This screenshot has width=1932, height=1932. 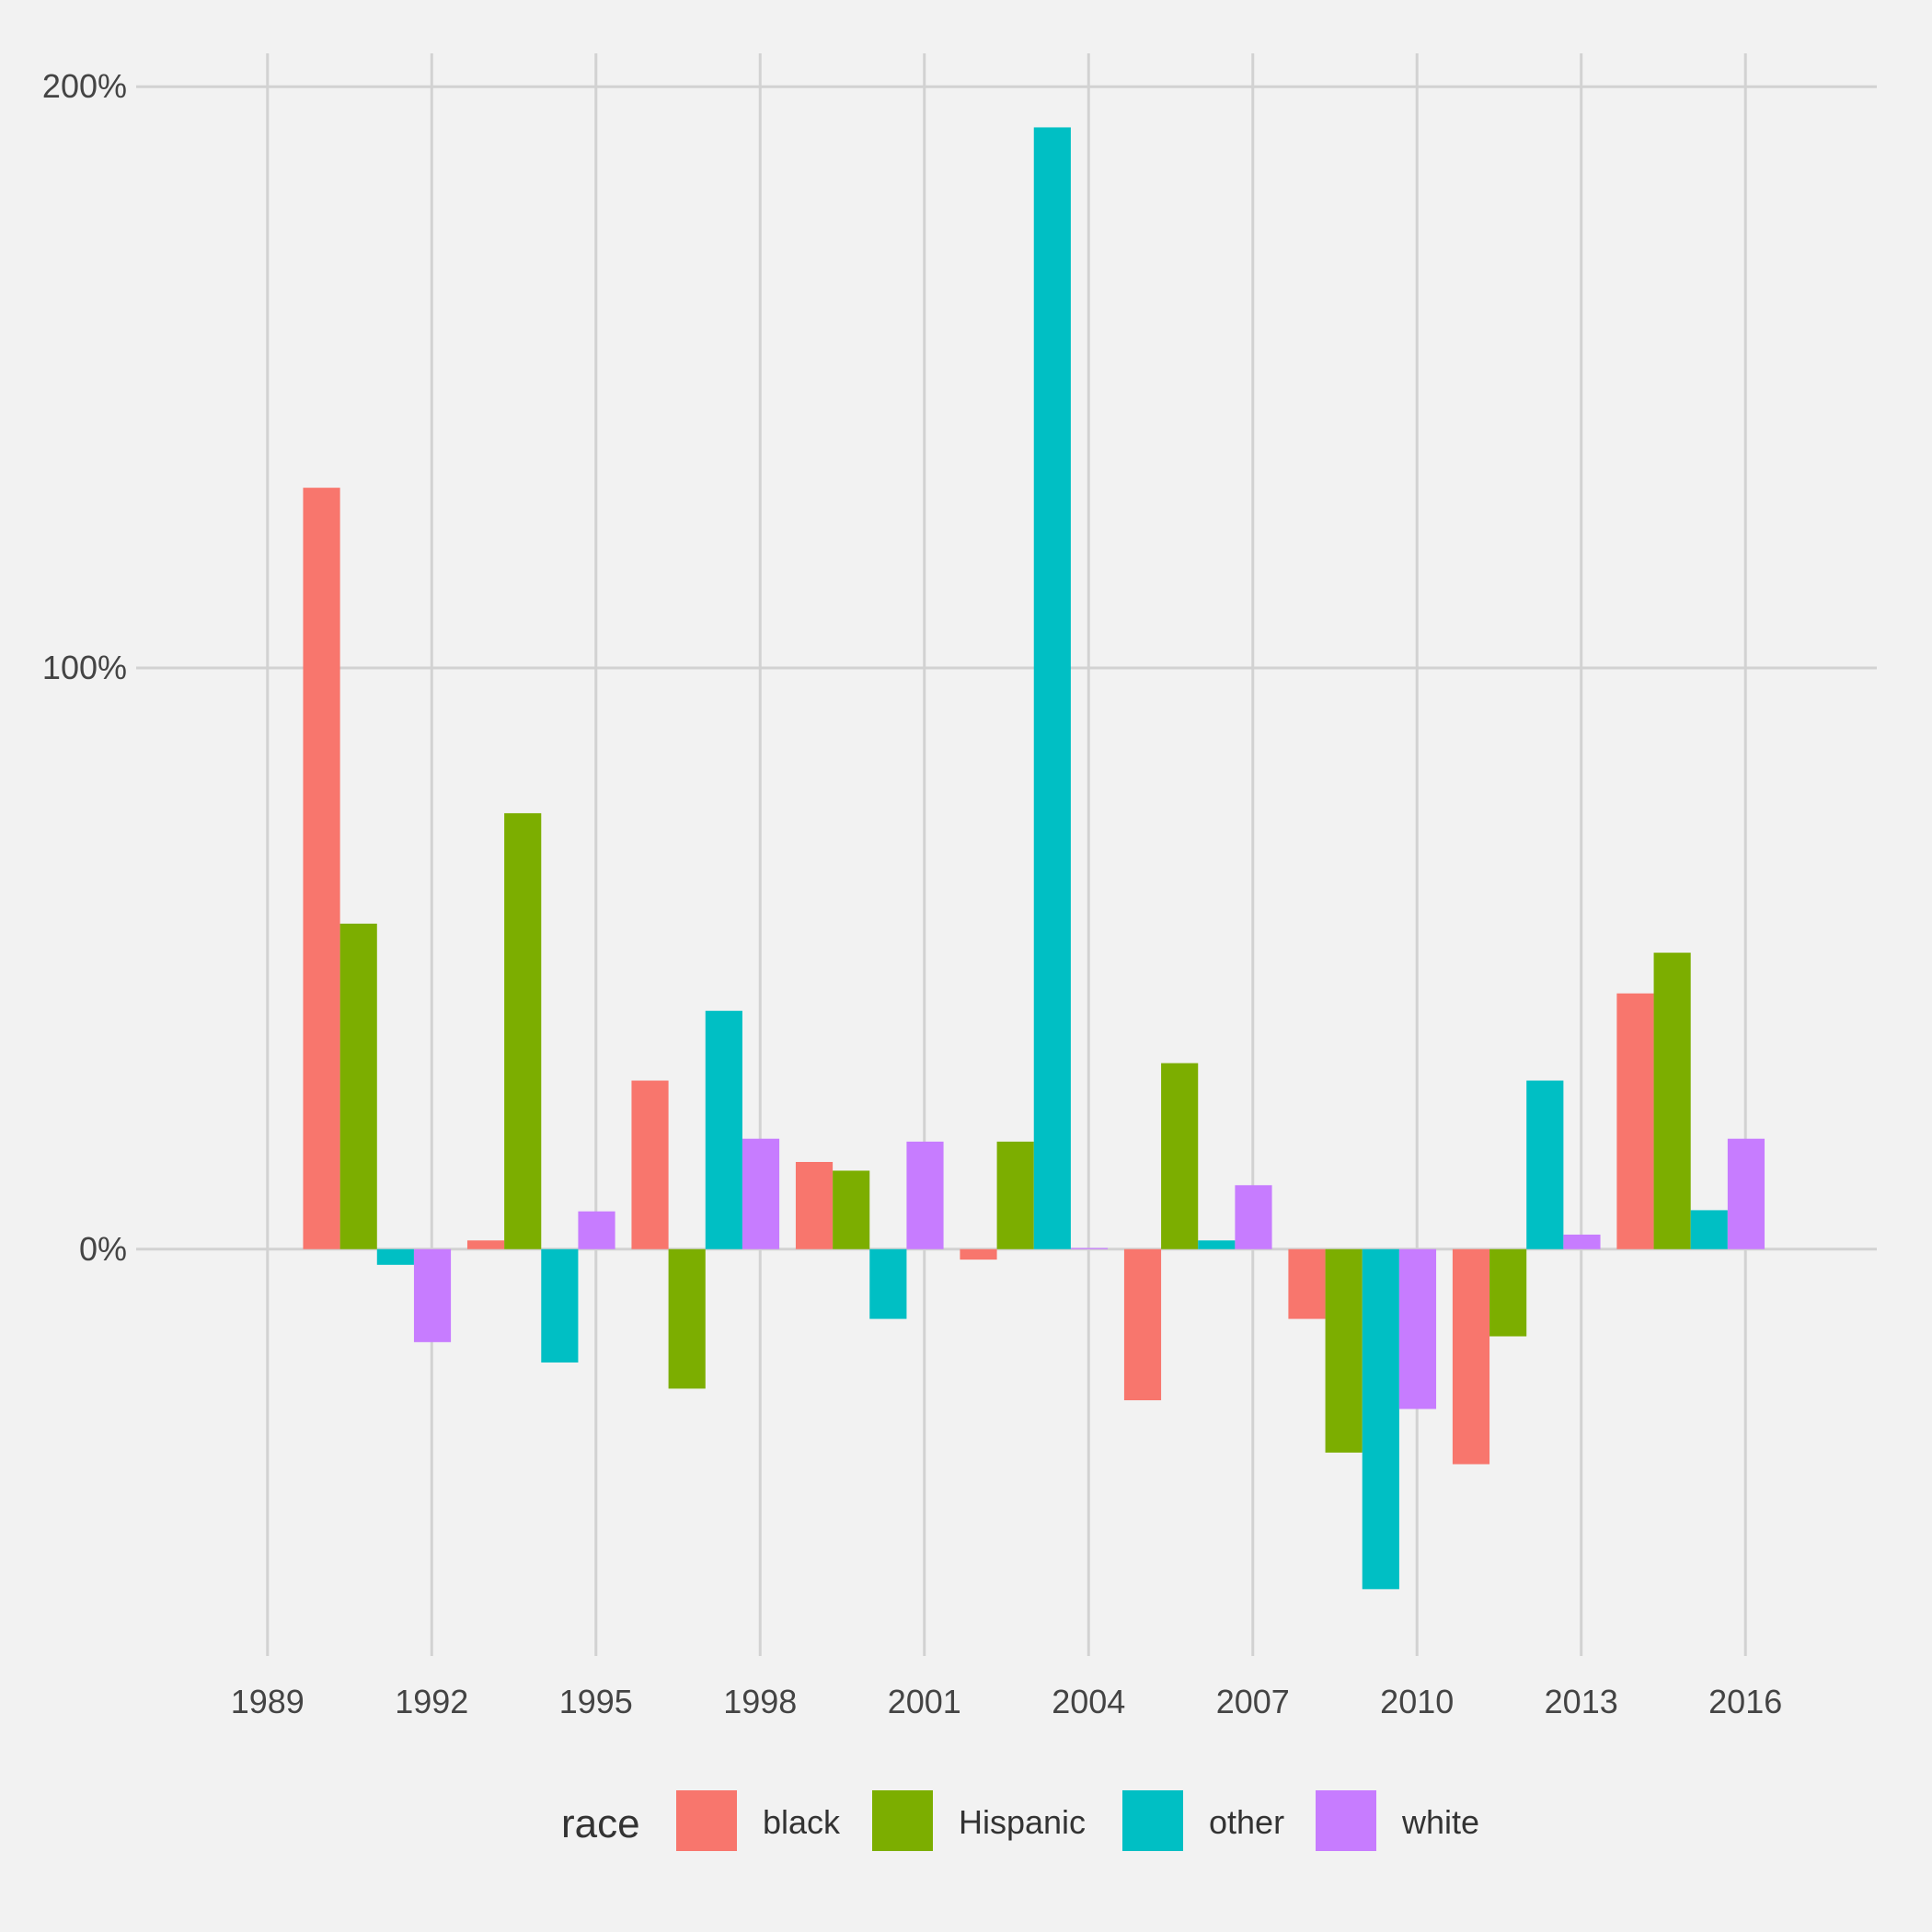 What do you see at coordinates (1007, 1701) in the screenshot?
I see `x-axis-labels: 1989 1992 1995 1998 2001 2004 2007 2010 2013 2016` at bounding box center [1007, 1701].